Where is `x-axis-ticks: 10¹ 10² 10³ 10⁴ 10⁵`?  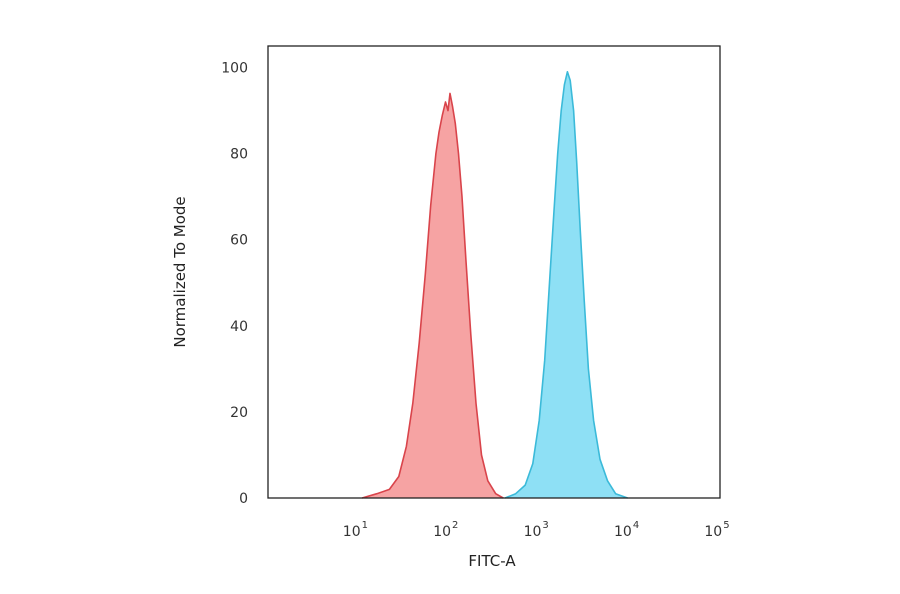 x-axis-ticks: 10¹ 10² 10³ 10⁴ 10⁵ is located at coordinates (536, 530).